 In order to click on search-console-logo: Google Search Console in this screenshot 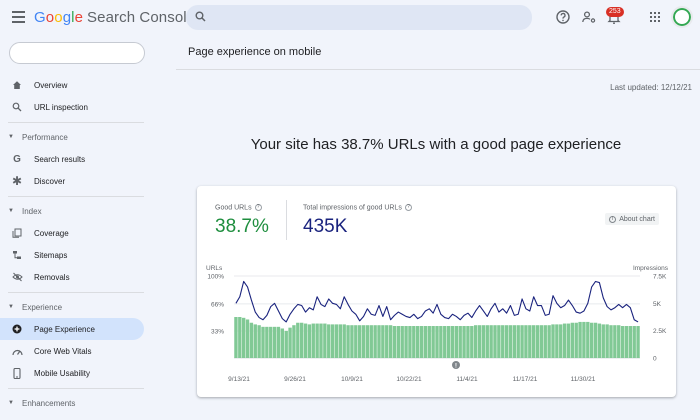, I will do `click(114, 17)`.